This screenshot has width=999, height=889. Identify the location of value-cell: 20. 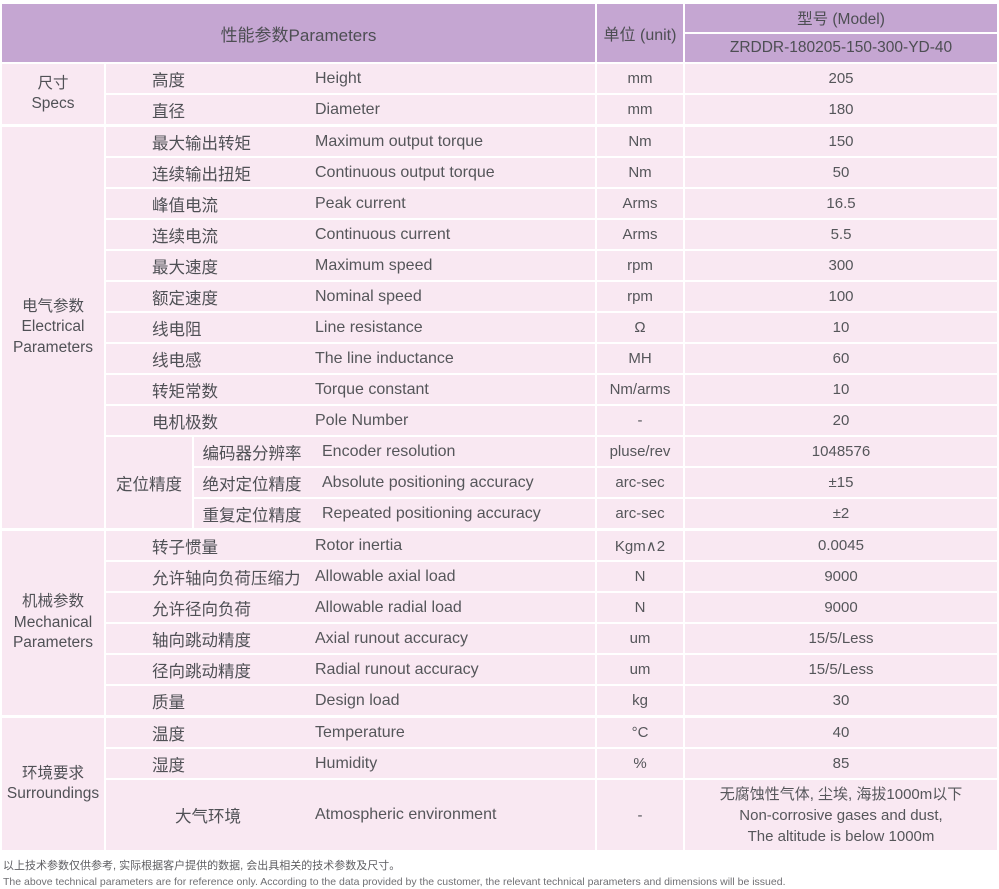
(841, 420).